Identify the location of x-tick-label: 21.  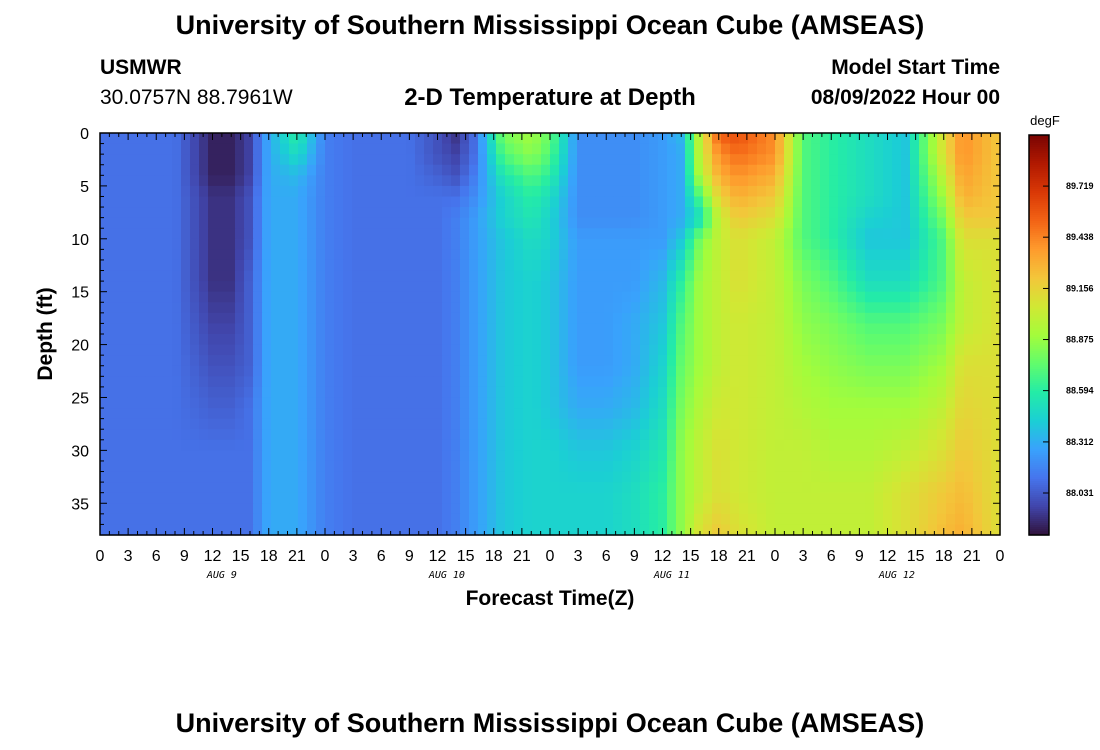
(747, 556).